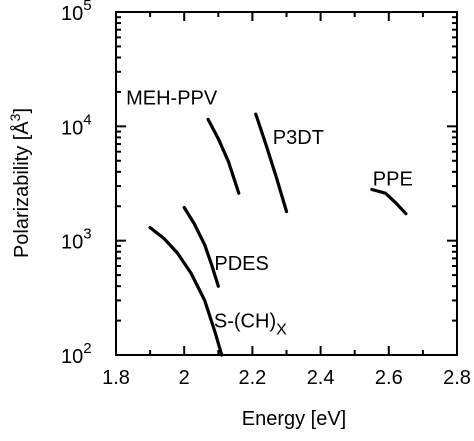 The width and height of the screenshot is (474, 441). Describe the element at coordinates (76, 12) in the screenshot. I see `y-tick-label: 10⁵` at that location.